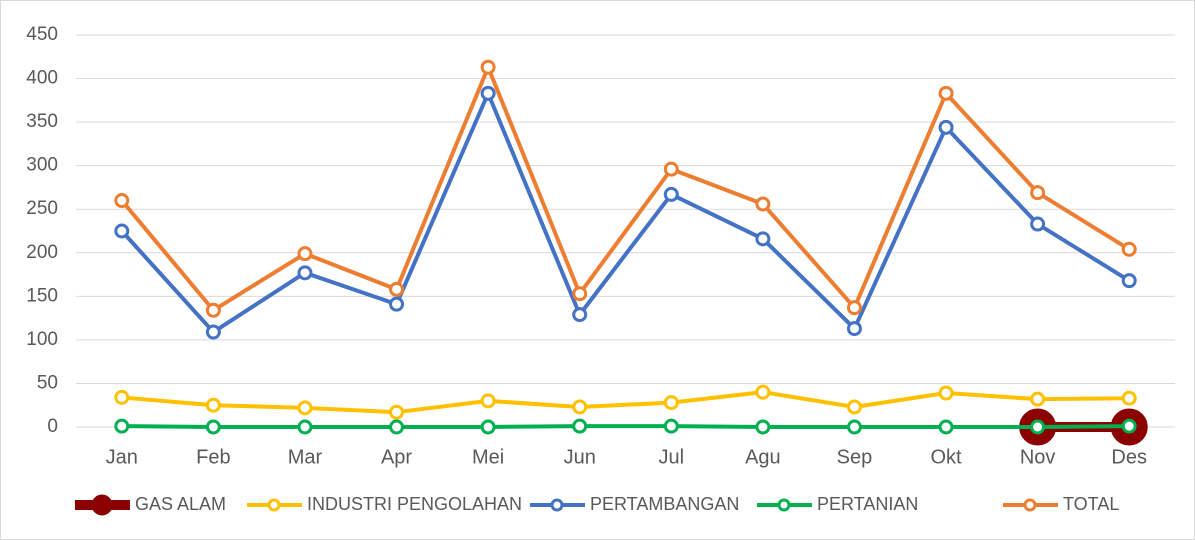 This screenshot has width=1195, height=540. I want to click on y-tick-label: 300, so click(42, 165).